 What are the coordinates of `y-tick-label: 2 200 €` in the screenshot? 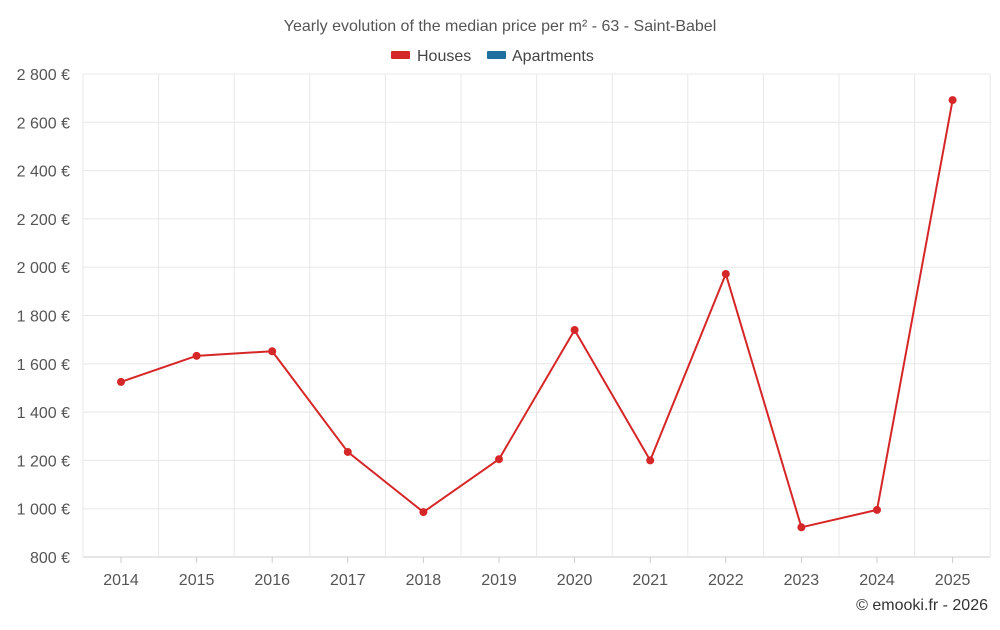 It's located at (43, 220).